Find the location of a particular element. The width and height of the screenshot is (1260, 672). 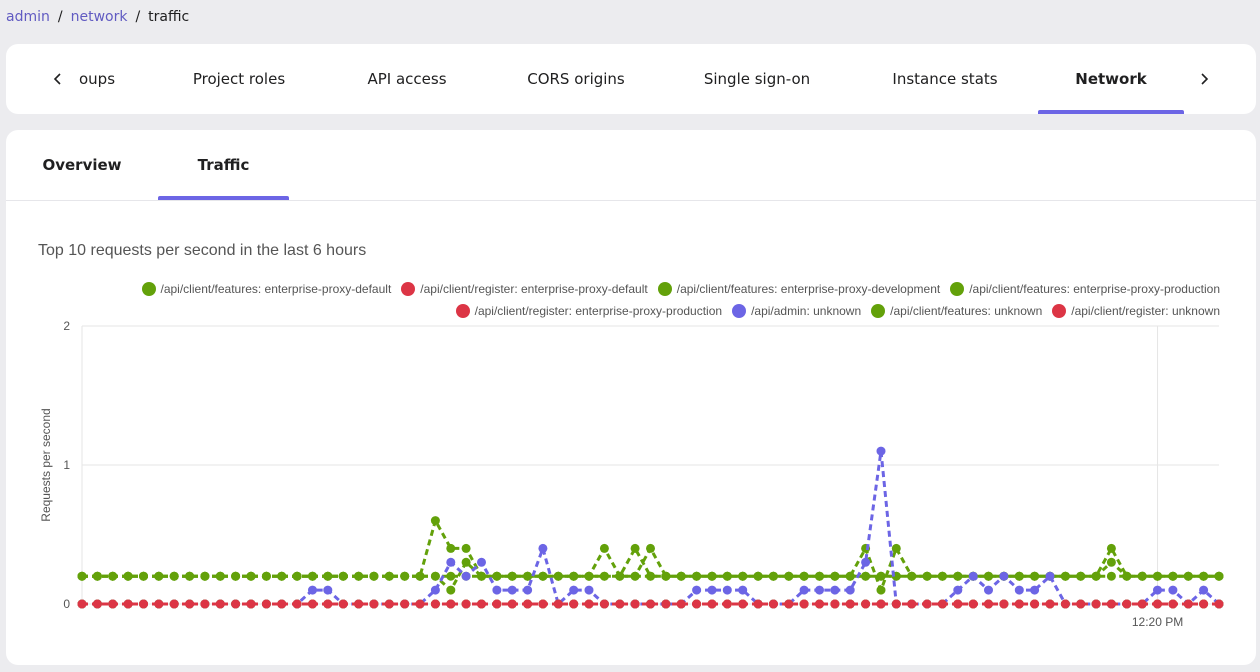

tab-instance-stats: Instance stats is located at coordinates (945, 79).